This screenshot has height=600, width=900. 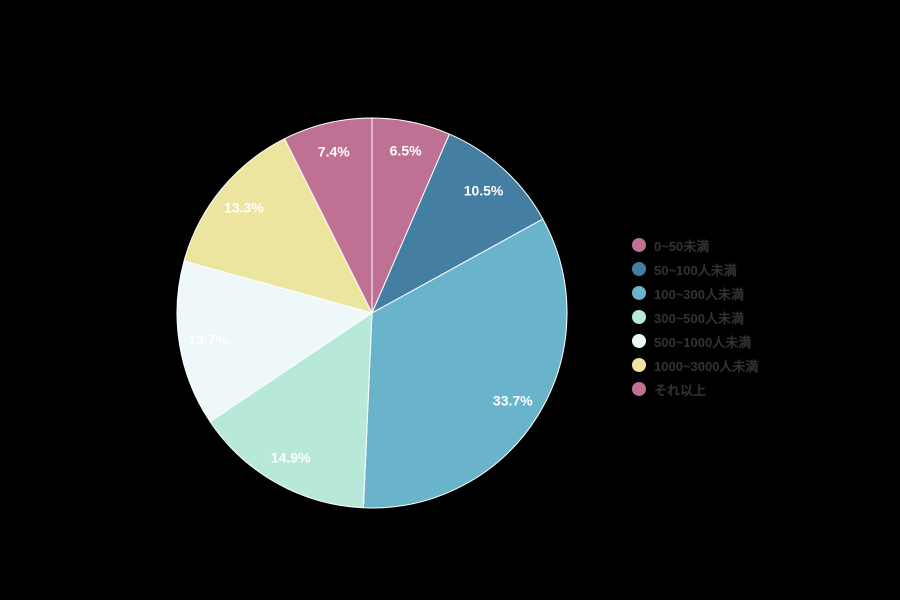 I want to click on slice-percent-label: 10.5%, so click(x=484, y=190).